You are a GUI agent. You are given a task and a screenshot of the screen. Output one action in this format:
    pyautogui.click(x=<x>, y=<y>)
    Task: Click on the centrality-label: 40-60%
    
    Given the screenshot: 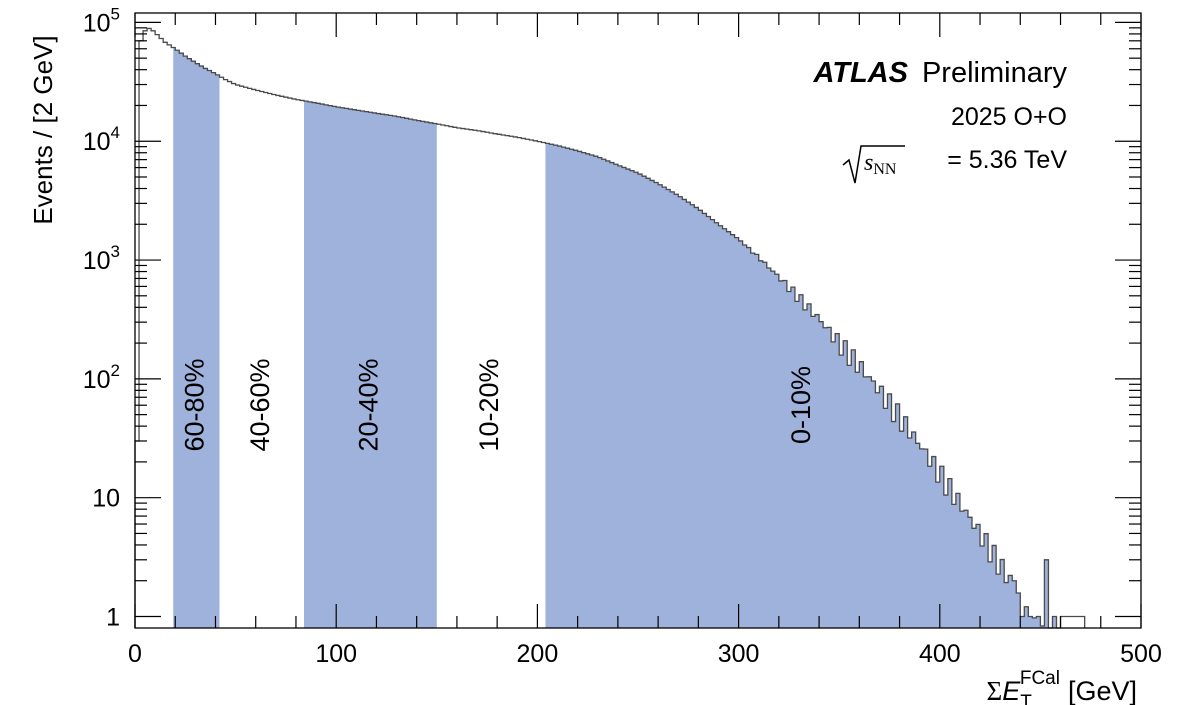 What is the action you would take?
    pyautogui.click(x=260, y=404)
    